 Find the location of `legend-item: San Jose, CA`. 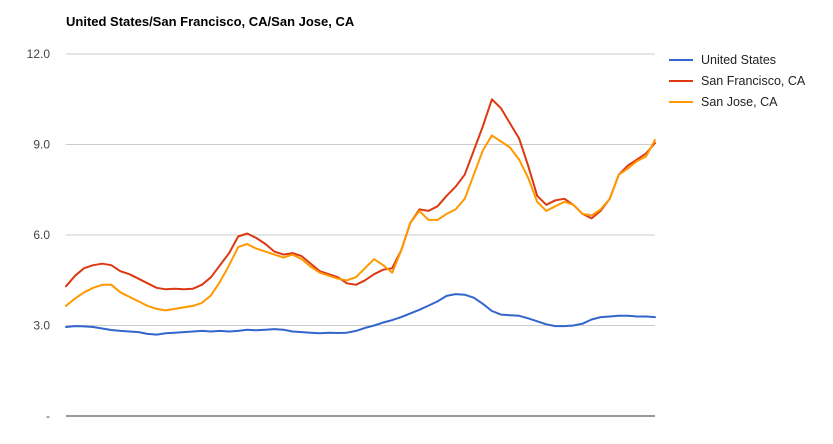

legend-item: San Jose, CA is located at coordinates (723, 102).